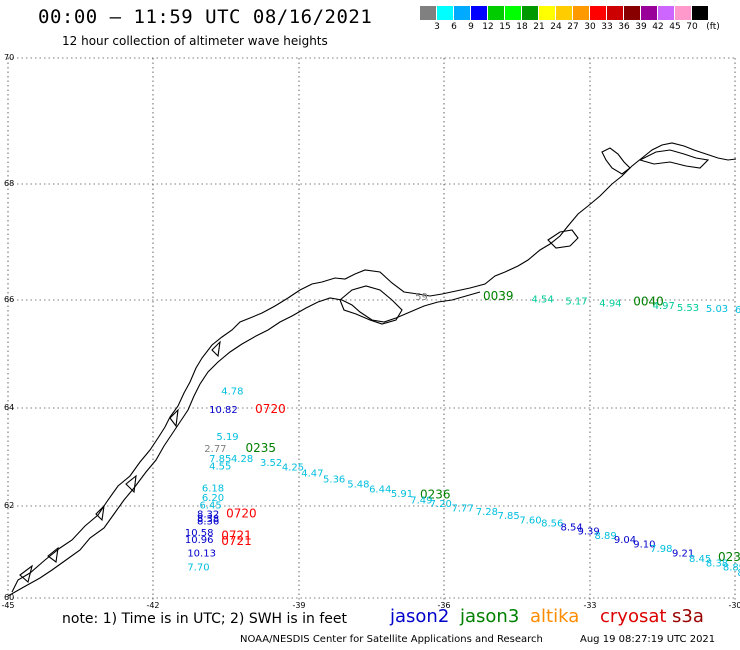 This screenshot has width=740, height=650. Describe the element at coordinates (242, 459) in the screenshot. I see `wave-height-value: 4.28` at that location.